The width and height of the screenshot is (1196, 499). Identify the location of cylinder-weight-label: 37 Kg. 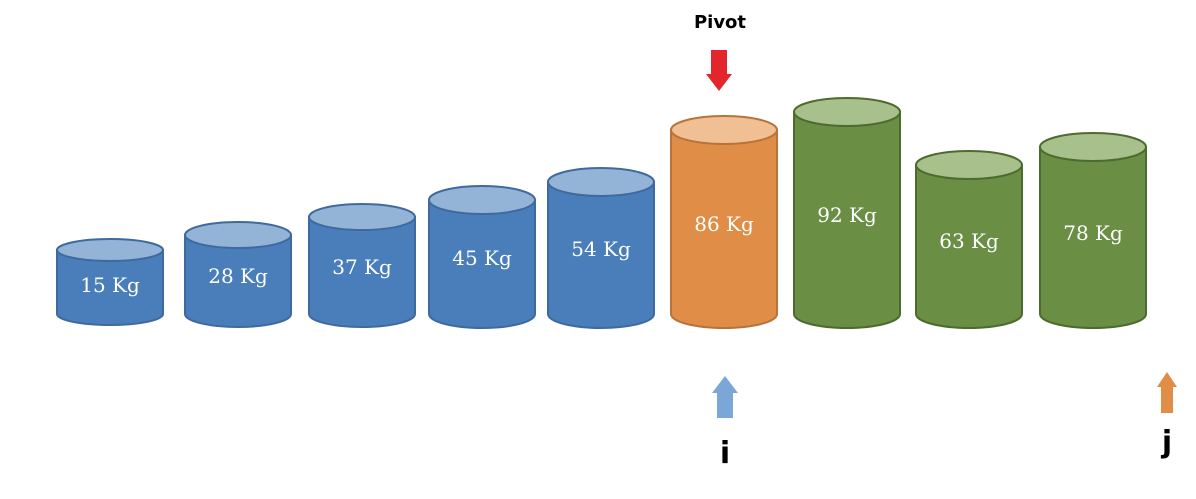
(362, 267).